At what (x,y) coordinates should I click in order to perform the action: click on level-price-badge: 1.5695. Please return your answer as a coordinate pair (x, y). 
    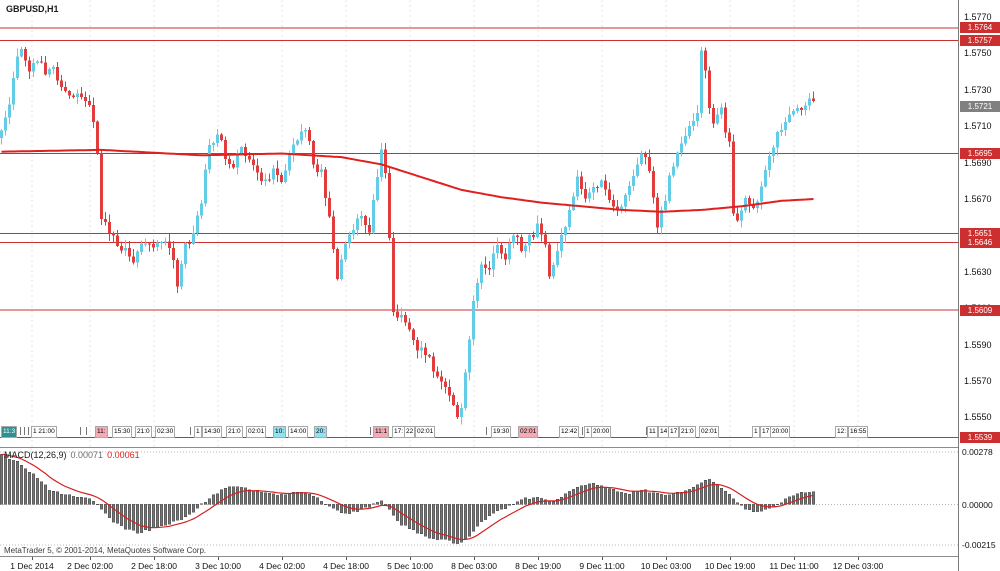
    Looking at the image, I should click on (980, 153).